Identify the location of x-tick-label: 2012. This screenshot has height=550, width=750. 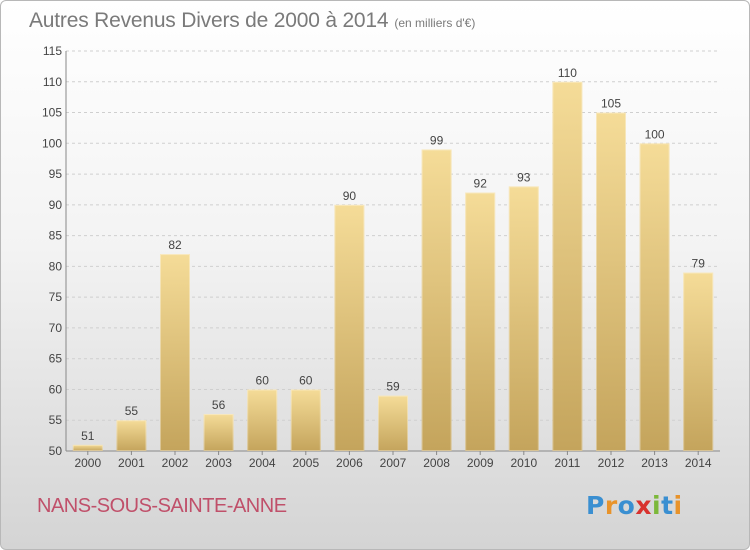
(611, 463).